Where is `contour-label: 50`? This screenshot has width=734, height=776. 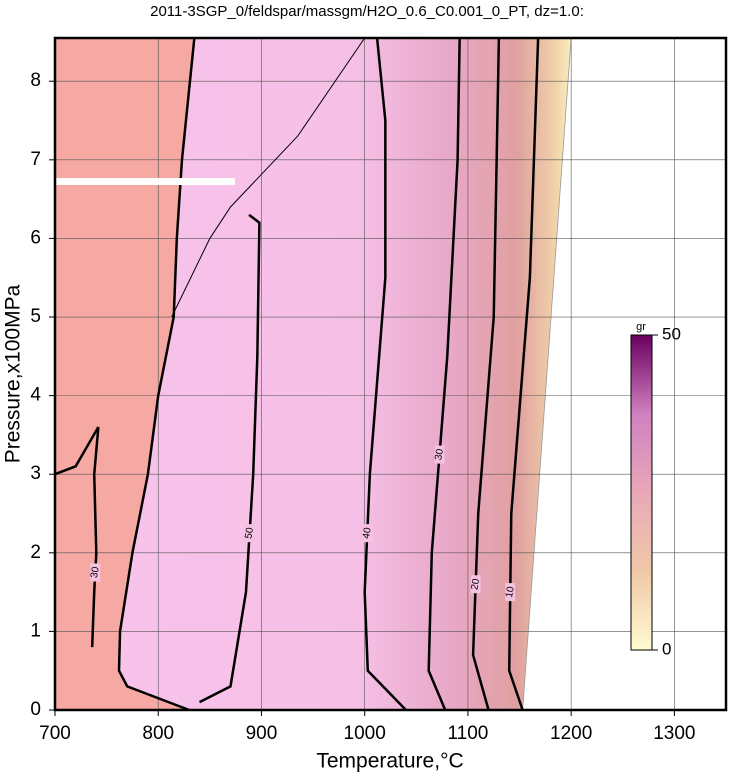 contour-label: 50 is located at coordinates (249, 532).